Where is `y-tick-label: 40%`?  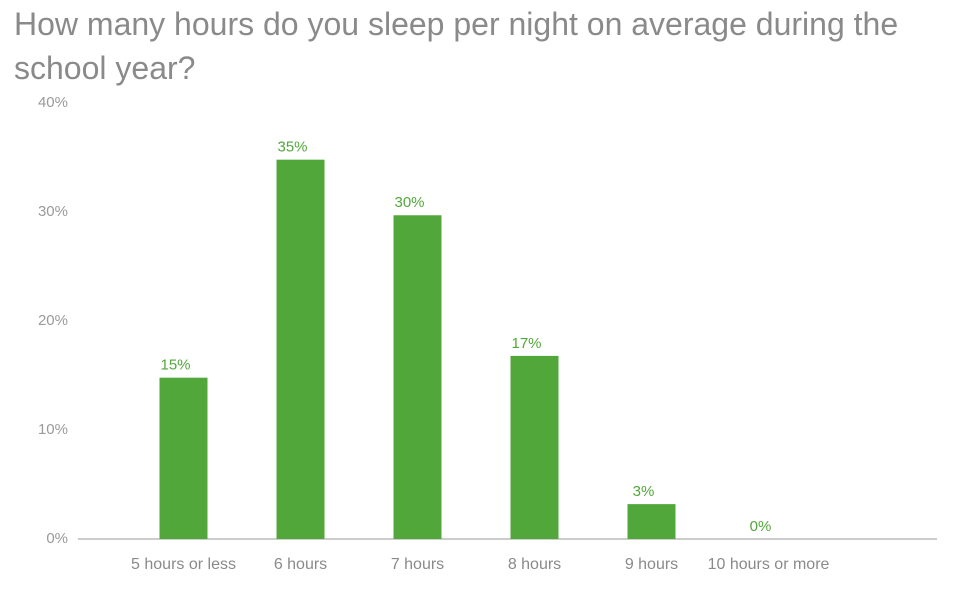 y-tick-label: 40% is located at coordinates (53, 102).